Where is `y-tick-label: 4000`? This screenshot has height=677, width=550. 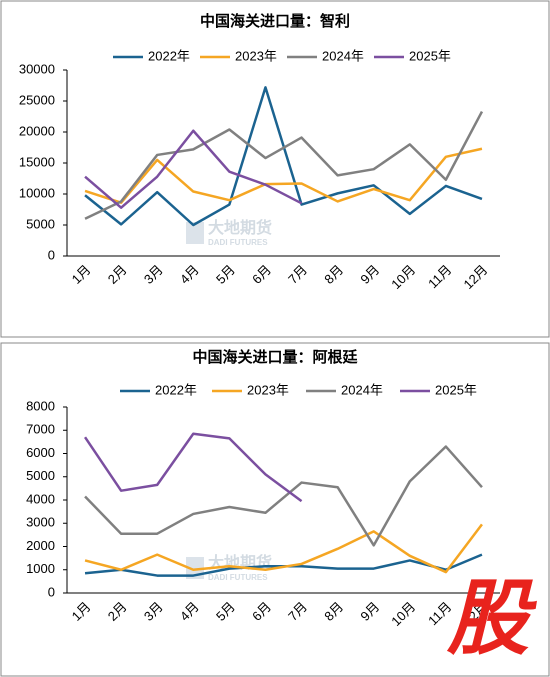 y-tick-label: 4000 is located at coordinates (40, 498).